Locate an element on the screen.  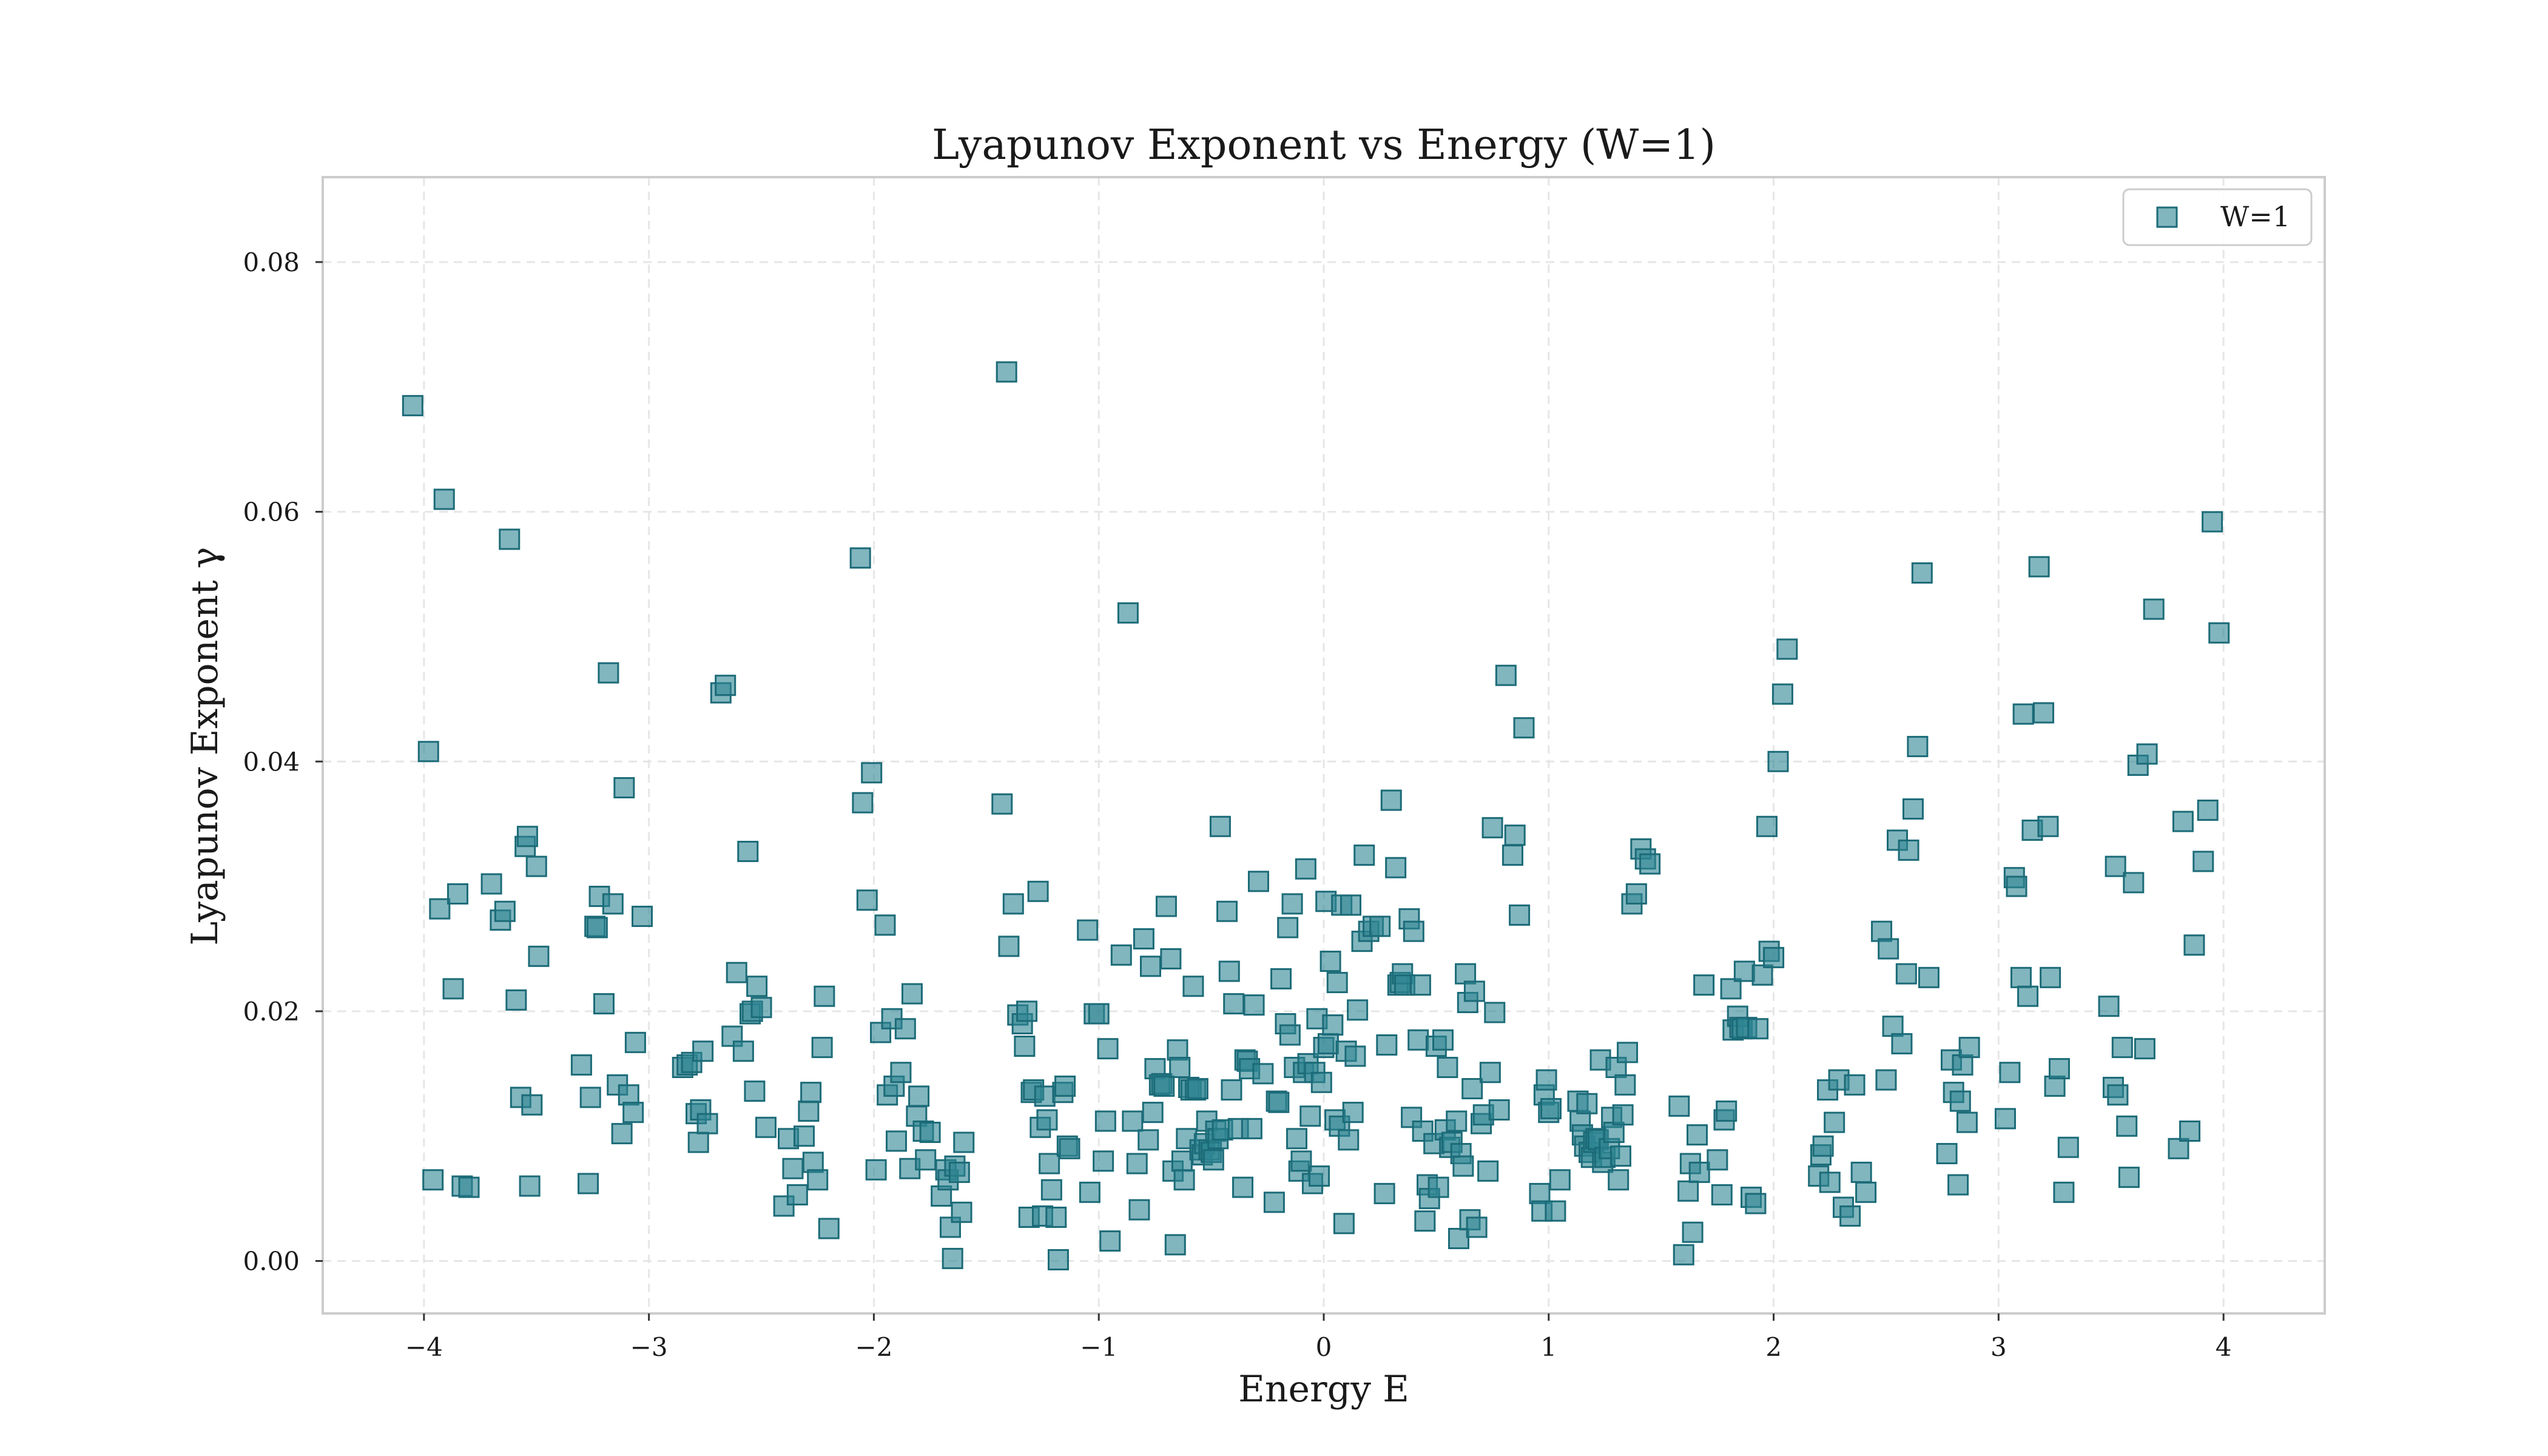
x-tick-label: 2 is located at coordinates (1773, 1347).